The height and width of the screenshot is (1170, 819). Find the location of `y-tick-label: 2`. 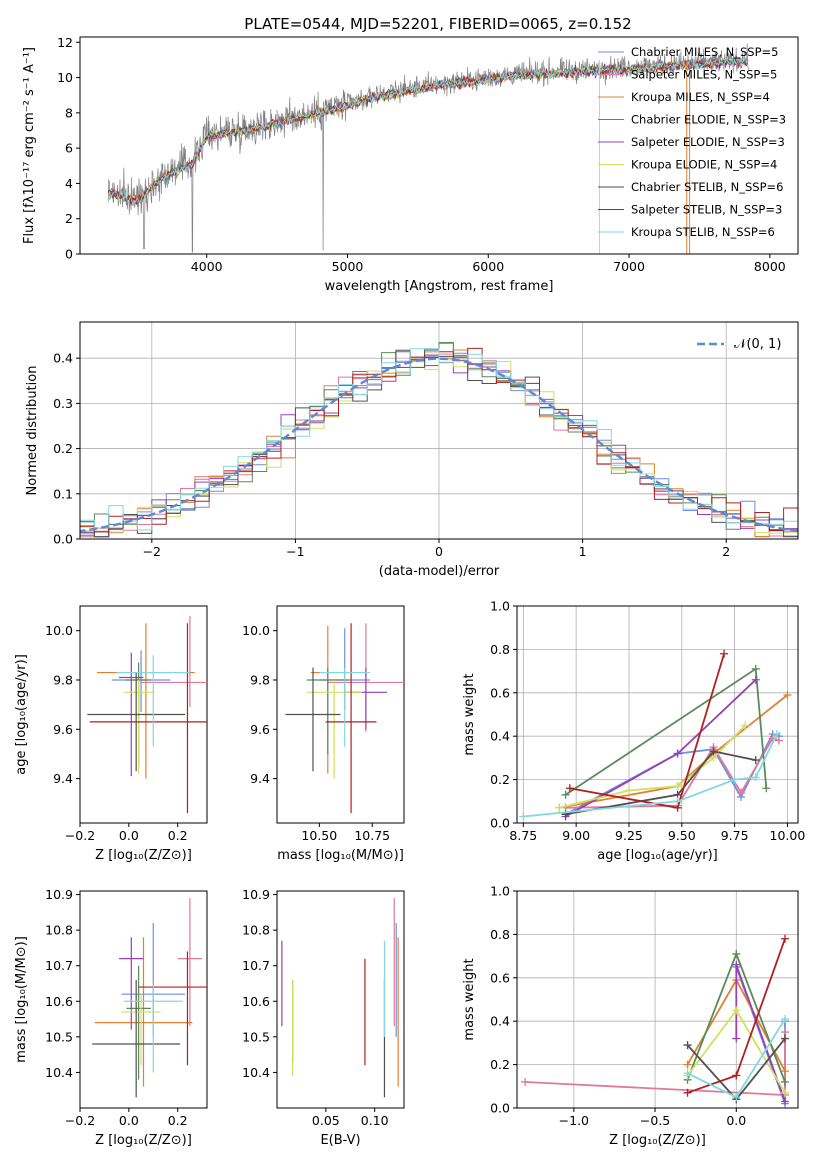

y-tick-label: 2 is located at coordinates (69, 218).